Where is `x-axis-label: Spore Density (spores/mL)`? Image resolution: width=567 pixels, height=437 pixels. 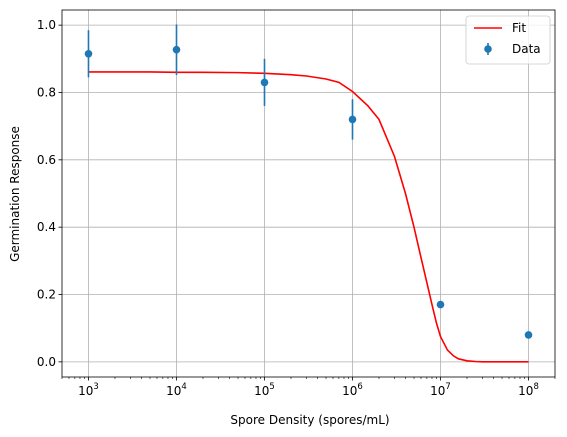
x-axis-label: Spore Density (spores/mL) is located at coordinates (309, 420).